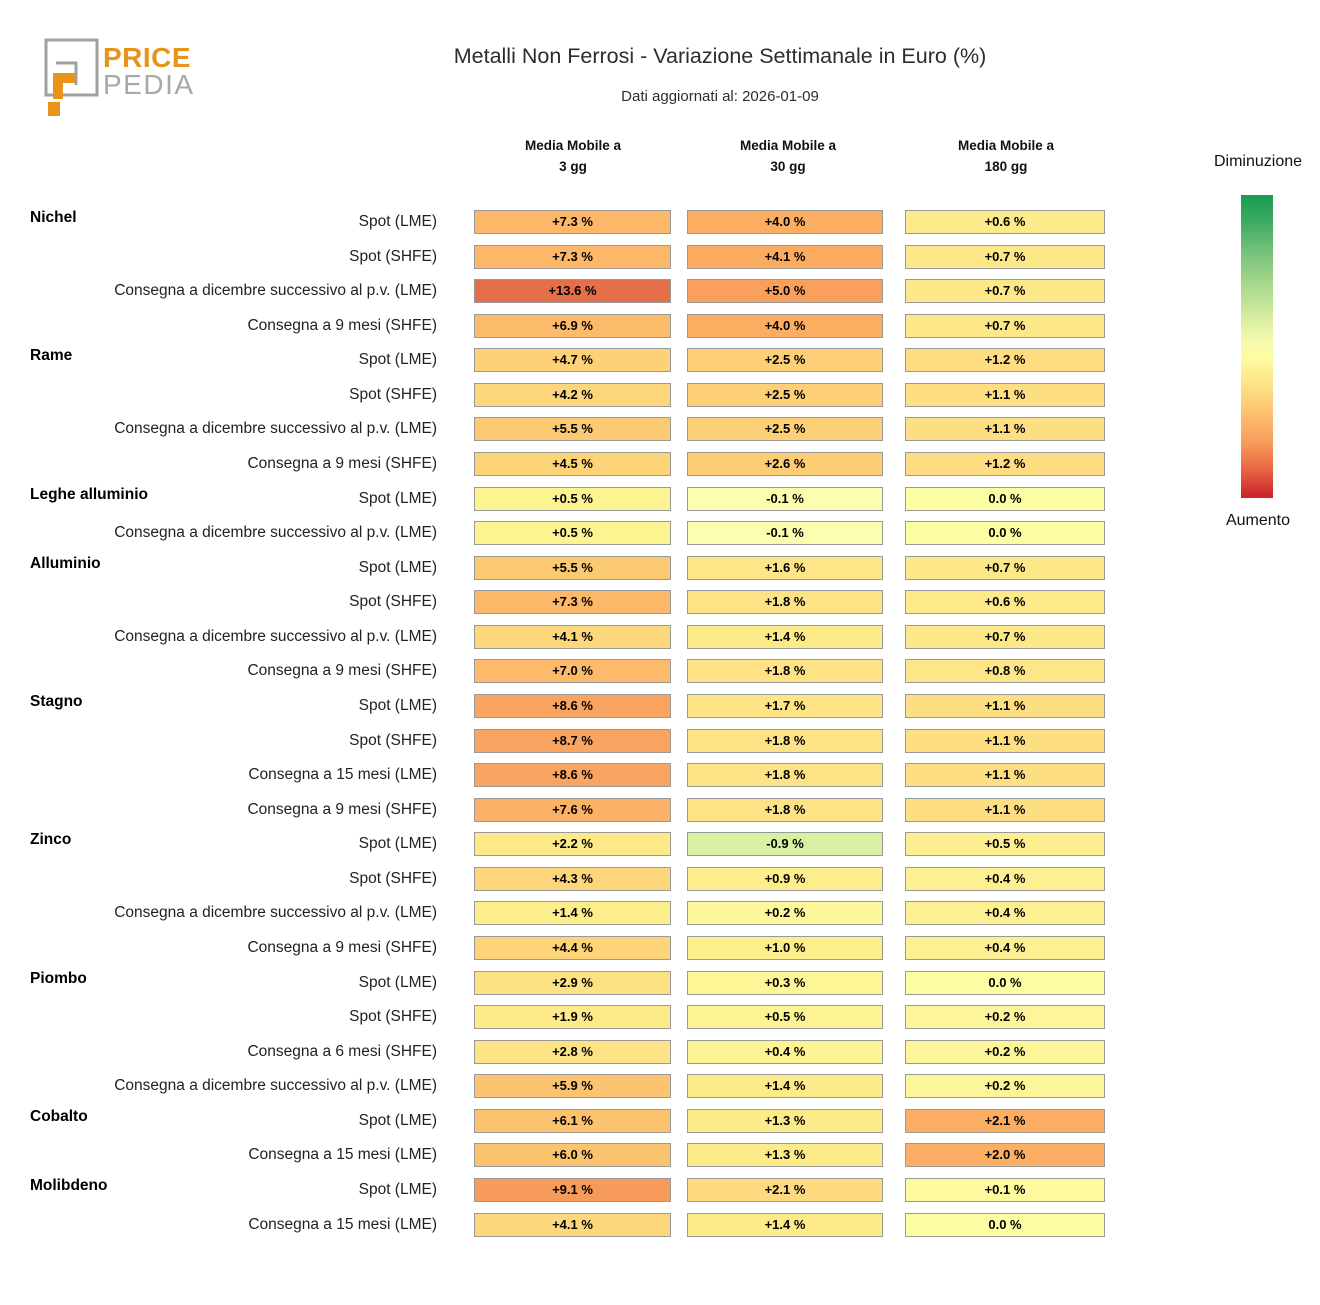 This screenshot has height=1305, width=1320. Describe the element at coordinates (342, 1051) in the screenshot. I see `series-label: Consegna a 6 mesi (SHFE)` at that location.